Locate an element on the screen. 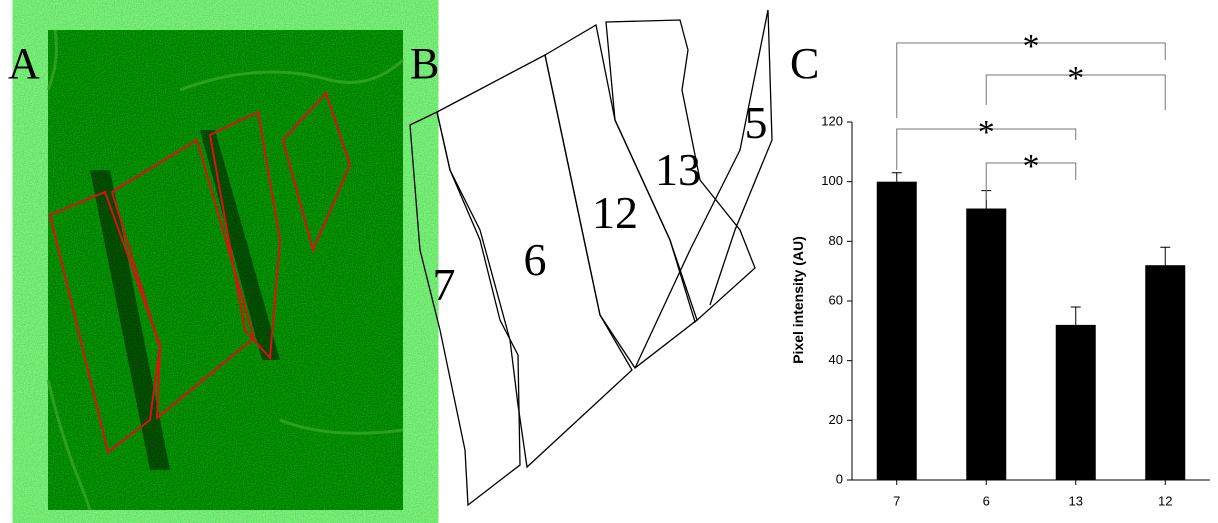 The width and height of the screenshot is (1218, 523). panel-label: A is located at coordinates (24, 63).